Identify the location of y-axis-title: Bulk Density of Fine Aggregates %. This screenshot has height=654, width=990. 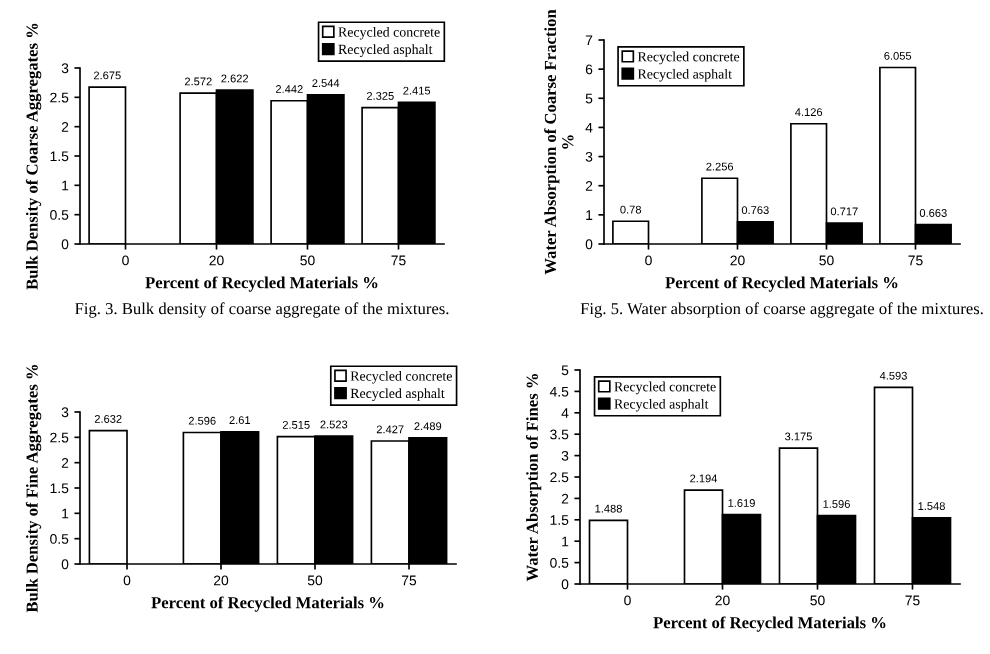
(33, 488).